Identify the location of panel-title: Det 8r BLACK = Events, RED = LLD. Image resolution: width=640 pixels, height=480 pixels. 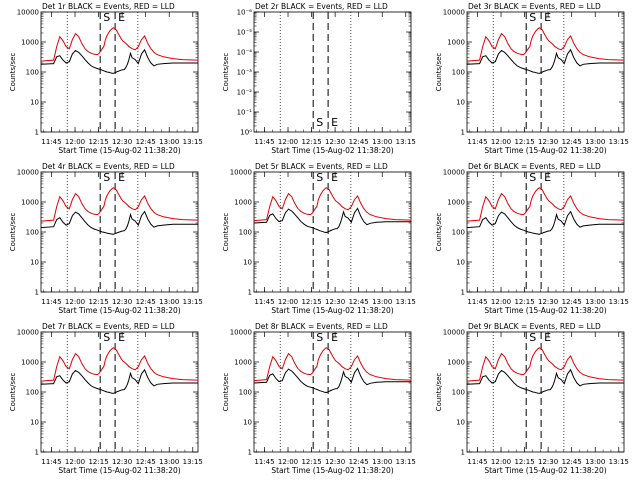
(321, 326).